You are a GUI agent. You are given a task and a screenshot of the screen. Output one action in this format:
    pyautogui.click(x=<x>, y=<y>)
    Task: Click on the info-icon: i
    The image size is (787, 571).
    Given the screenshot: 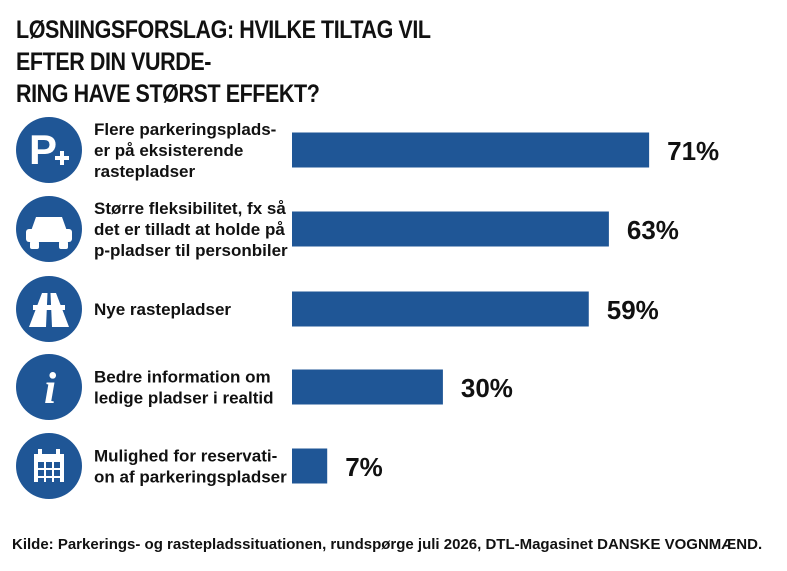 What is the action you would take?
    pyautogui.click(x=49, y=387)
    